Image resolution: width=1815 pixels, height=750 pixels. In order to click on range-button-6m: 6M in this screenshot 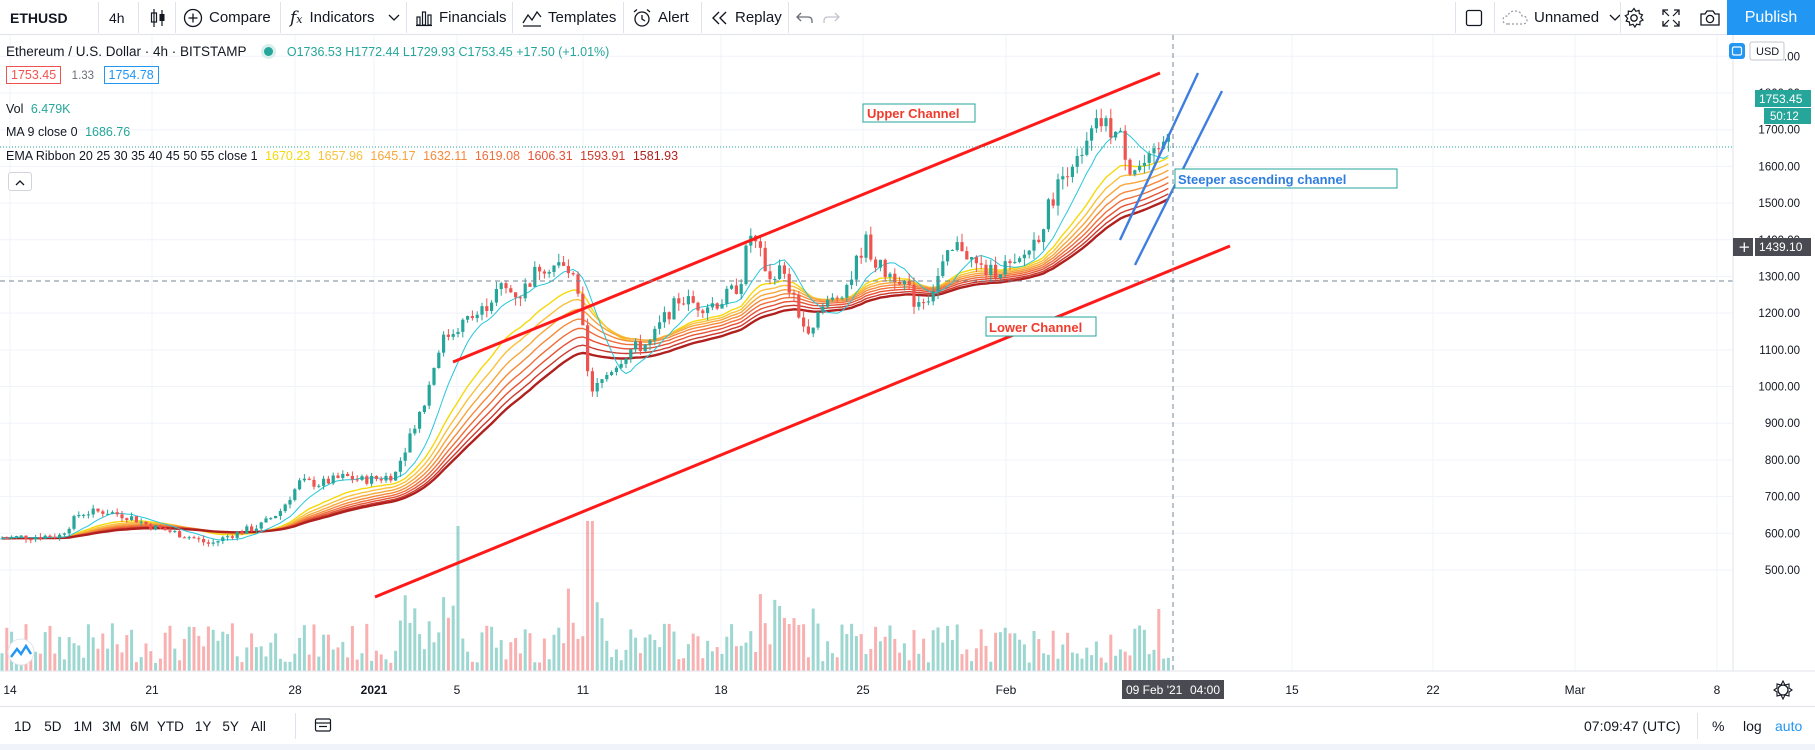, I will do `click(139, 726)`.